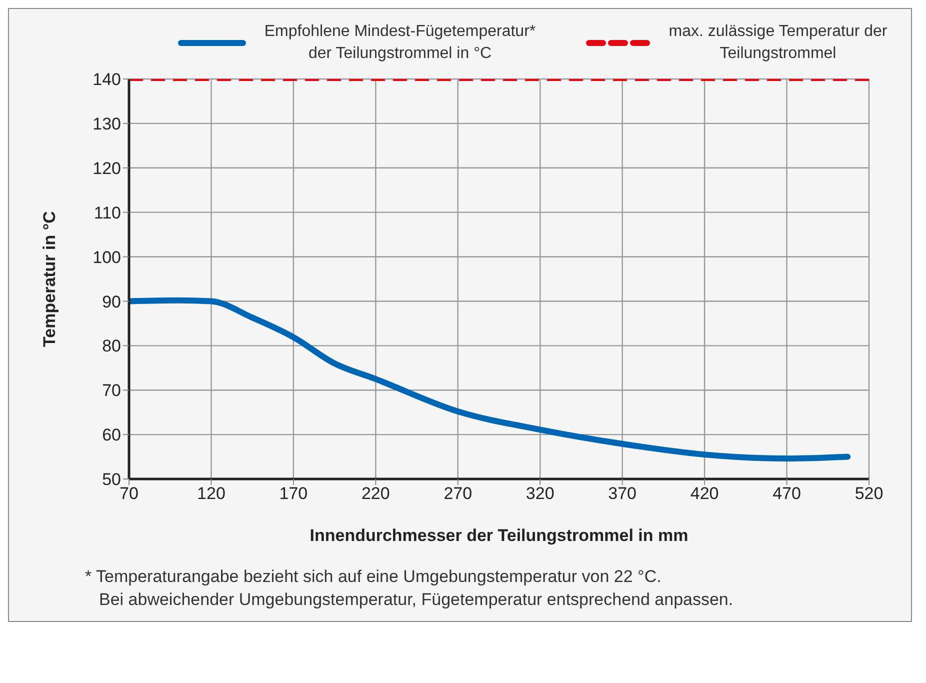 This screenshot has width=926, height=683. What do you see at coordinates (50, 279) in the screenshot?
I see `y-axis-title: Temperatur in °C` at bounding box center [50, 279].